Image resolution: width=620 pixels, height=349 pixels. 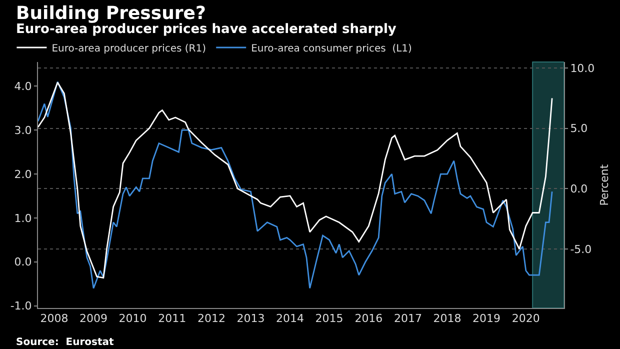 I want to click on y-tick-label: 2.0, so click(x=23, y=174).